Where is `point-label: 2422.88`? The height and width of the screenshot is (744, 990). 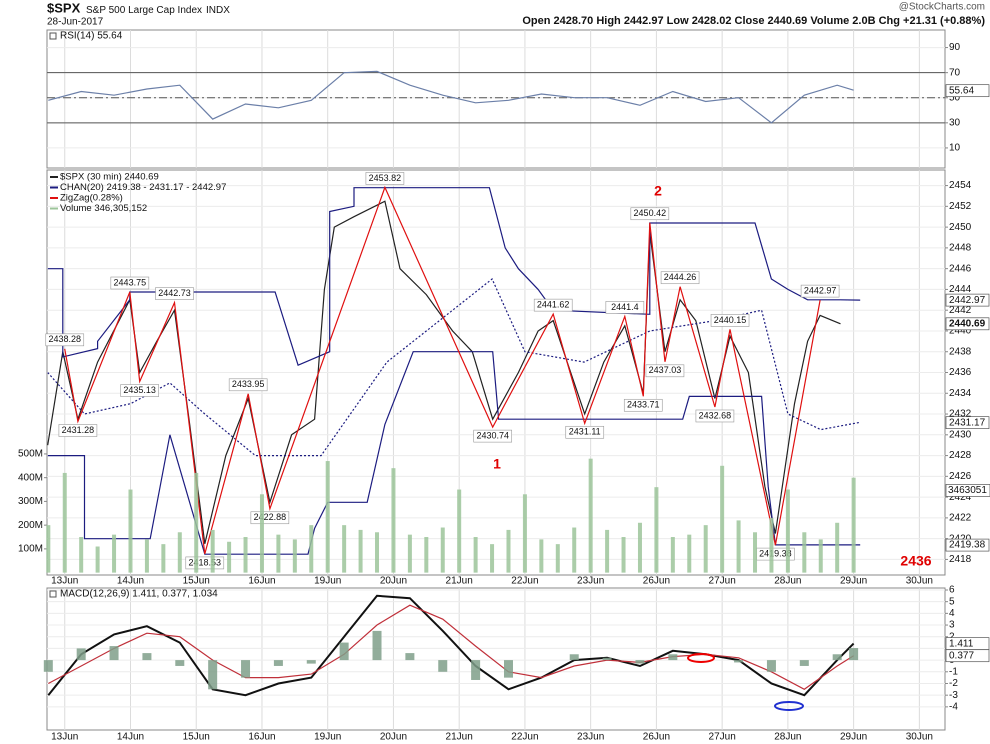
point-label: 2422.88 is located at coordinates (270, 517).